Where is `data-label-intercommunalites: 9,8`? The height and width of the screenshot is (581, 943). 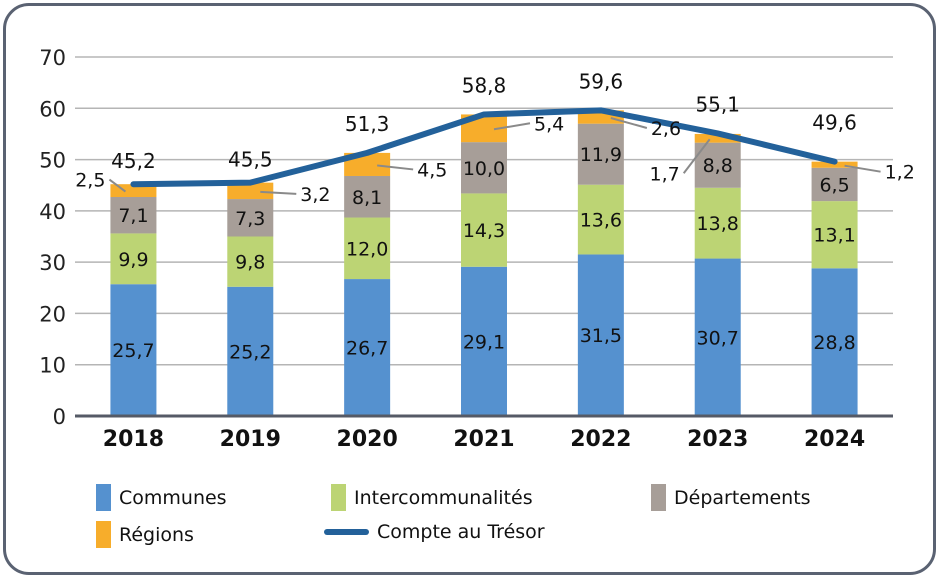
data-label-intercommunalites: 9,8 is located at coordinates (250, 263).